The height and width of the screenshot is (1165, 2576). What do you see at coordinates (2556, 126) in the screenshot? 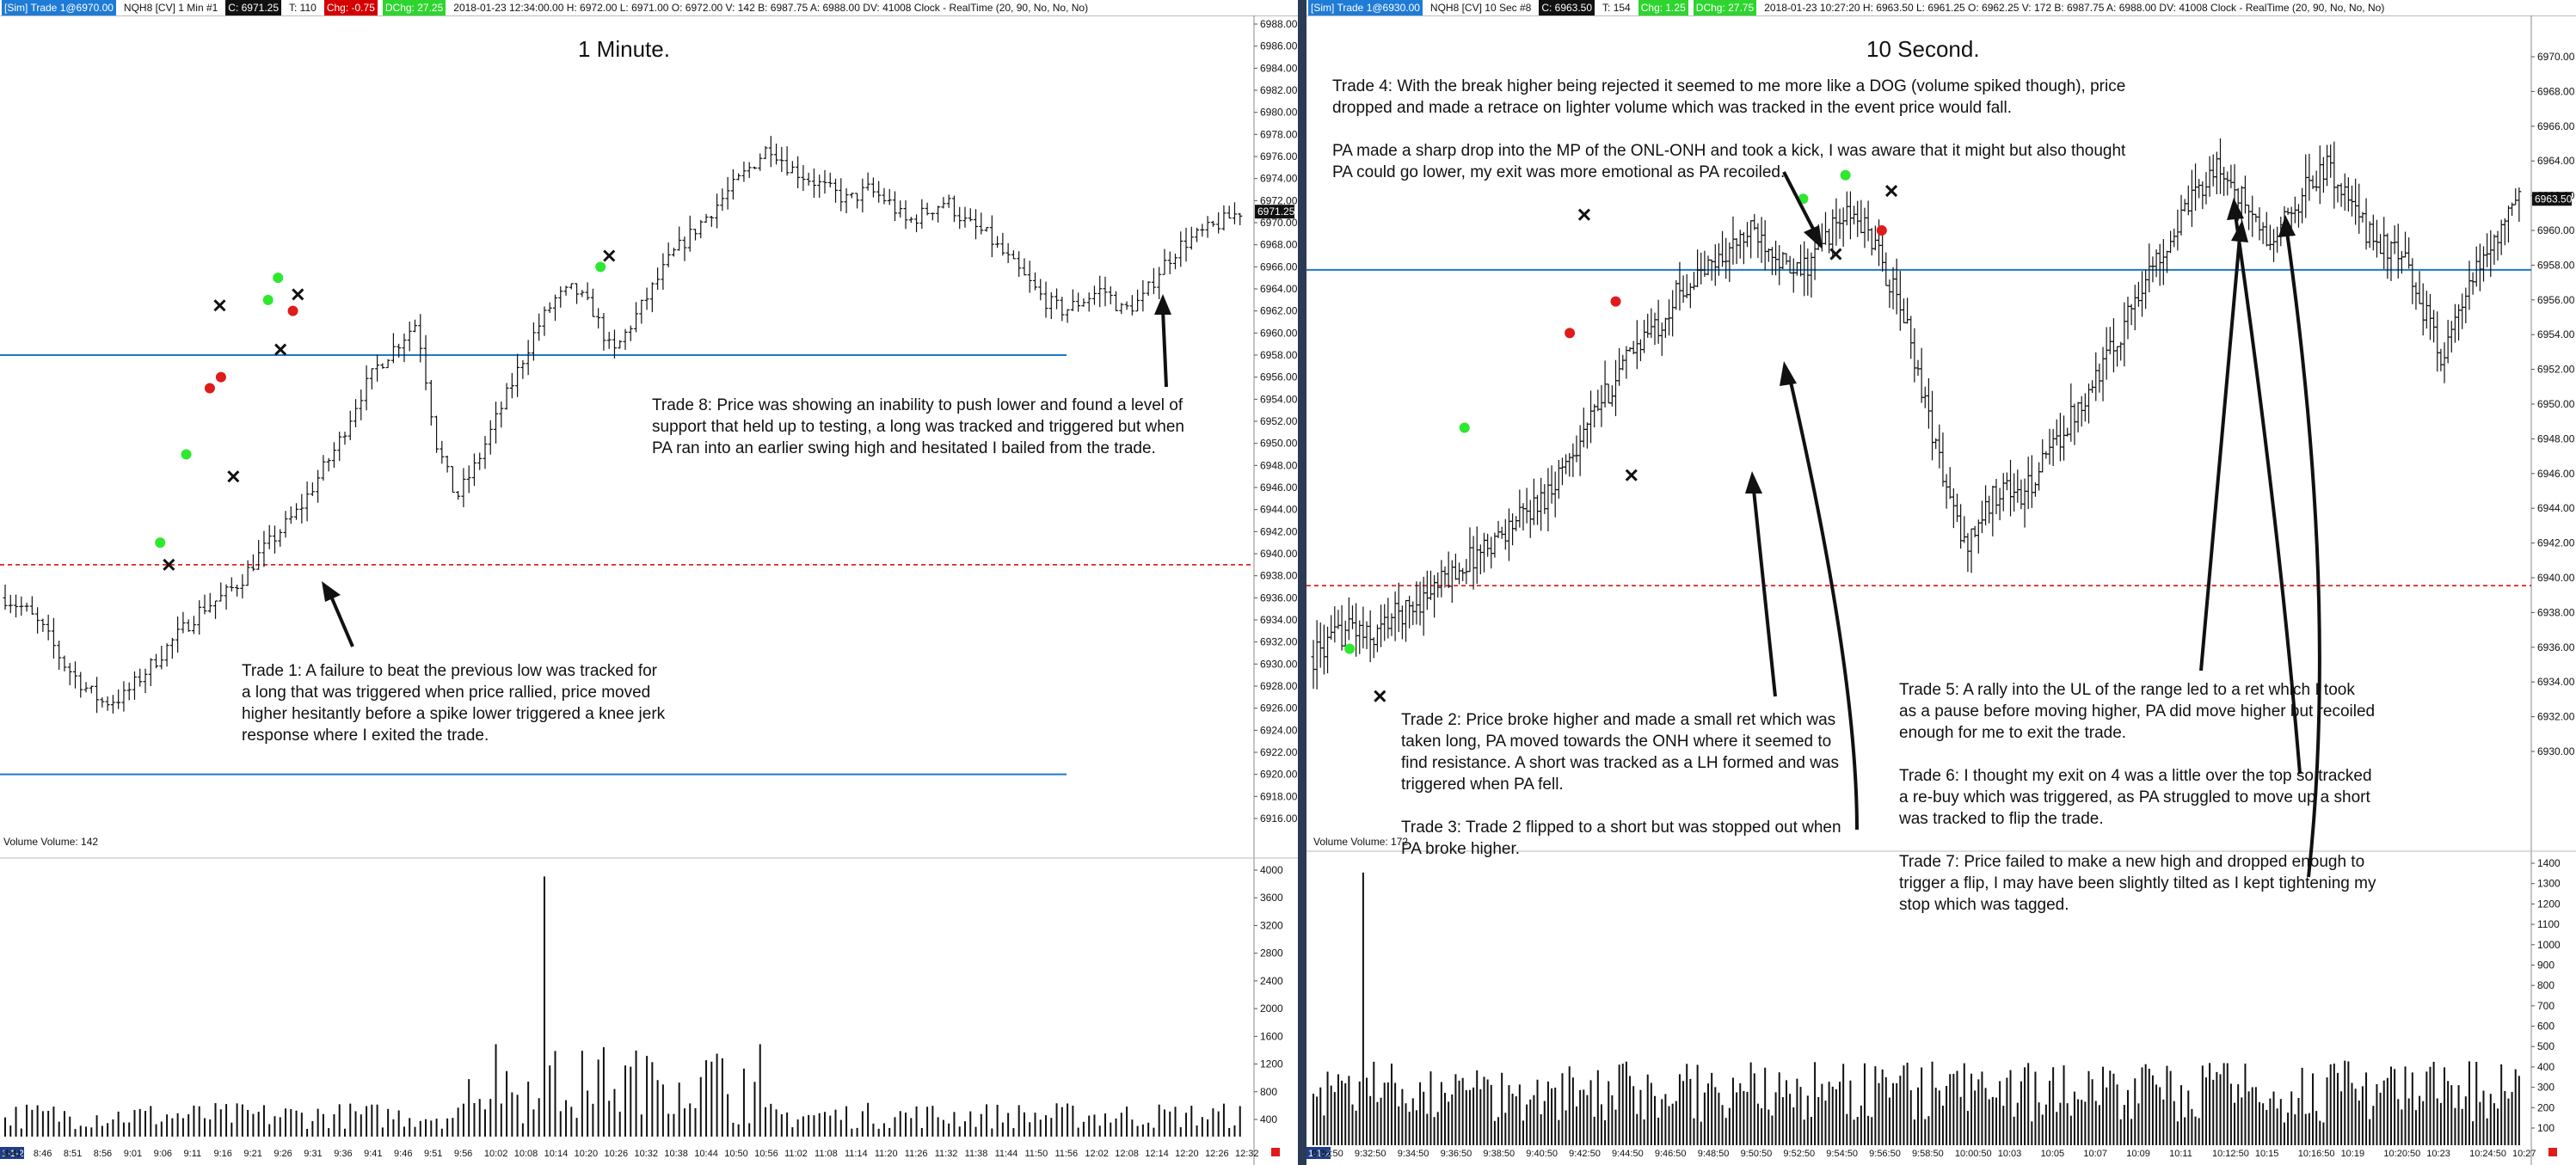
I see `price-tick-label: 6966.00` at bounding box center [2556, 126].